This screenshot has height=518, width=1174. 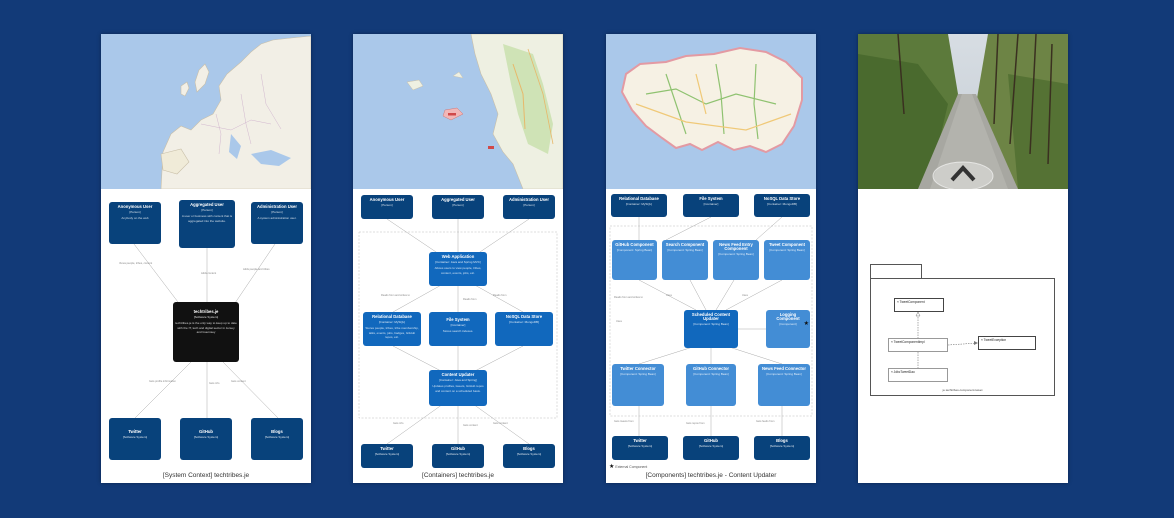 I want to click on box-title: Search Component, so click(x=685, y=244).